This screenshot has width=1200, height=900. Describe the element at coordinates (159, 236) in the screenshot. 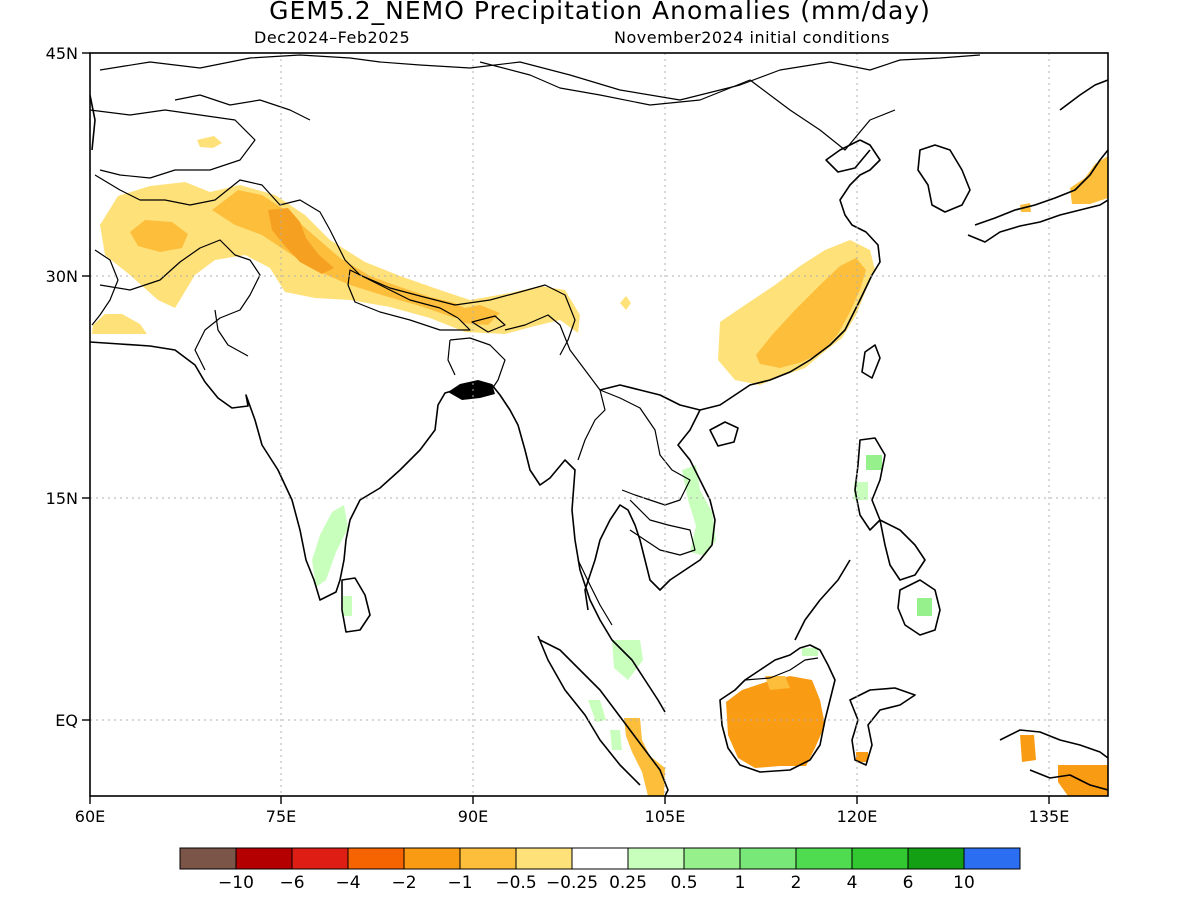

I see `anomaly-afghan-core` at that location.